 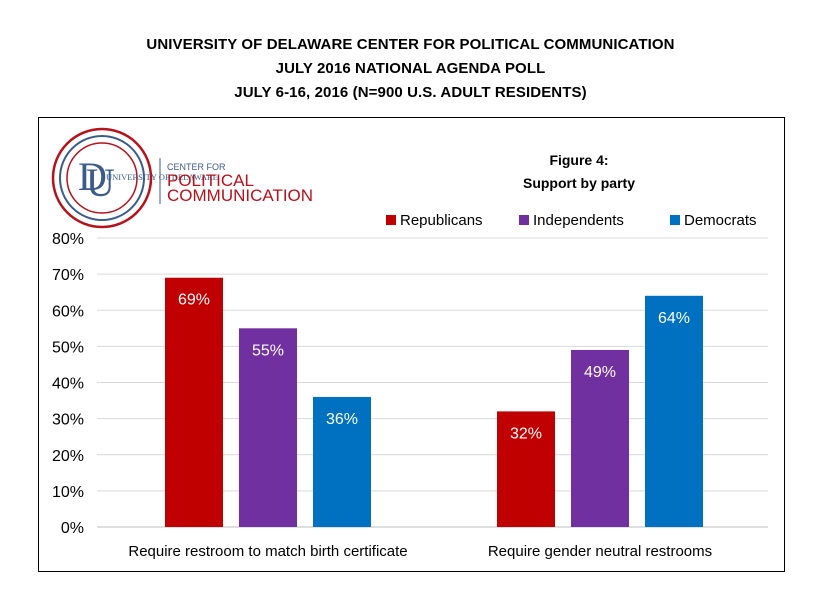 I want to click on legend-label-republicans: Republicans, so click(x=441, y=220).